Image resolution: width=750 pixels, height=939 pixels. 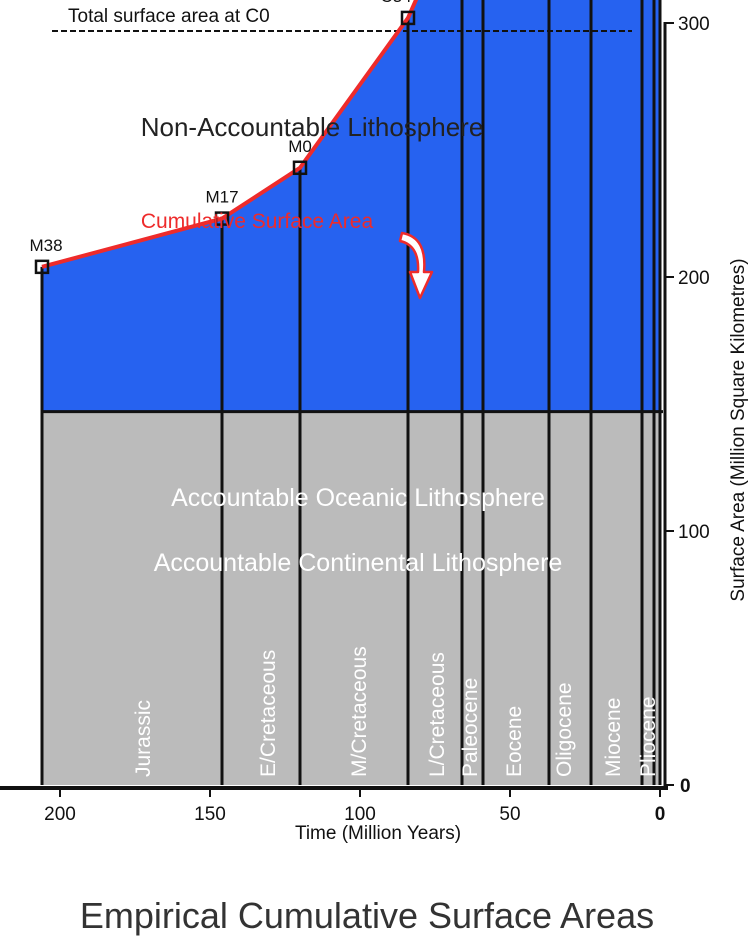 What do you see at coordinates (660, 814) in the screenshot?
I see `x-tick-label-0: 0` at bounding box center [660, 814].